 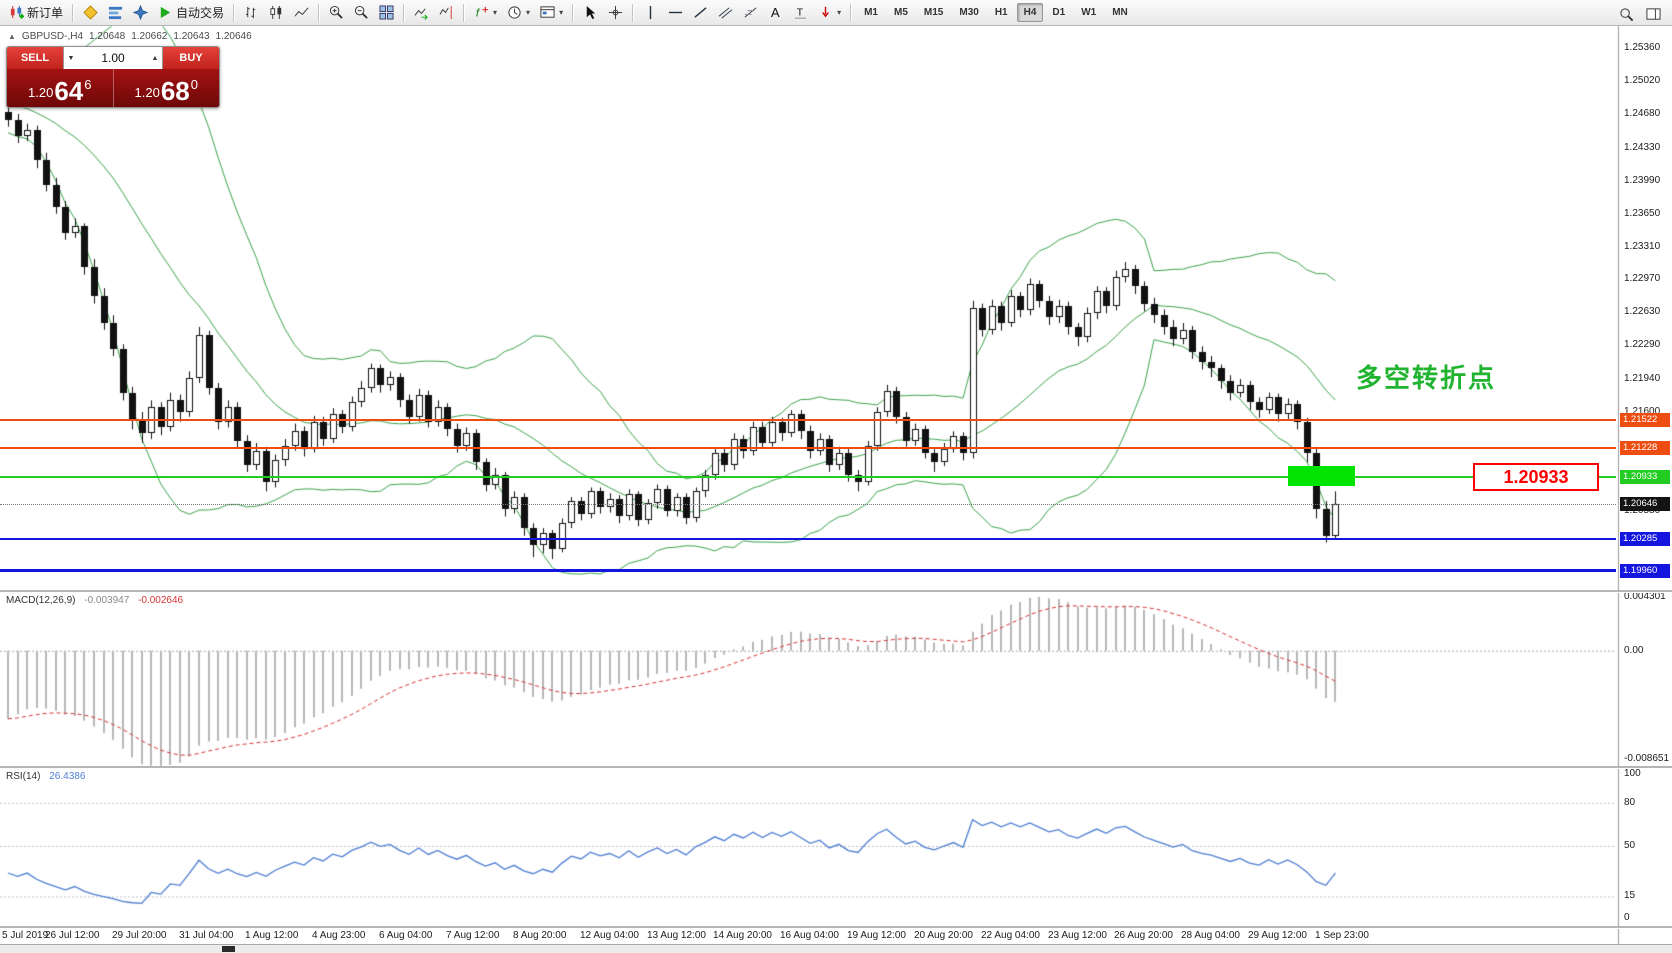 I want to click on time-axis-label: 13 Aug 12:00, so click(x=676, y=935).